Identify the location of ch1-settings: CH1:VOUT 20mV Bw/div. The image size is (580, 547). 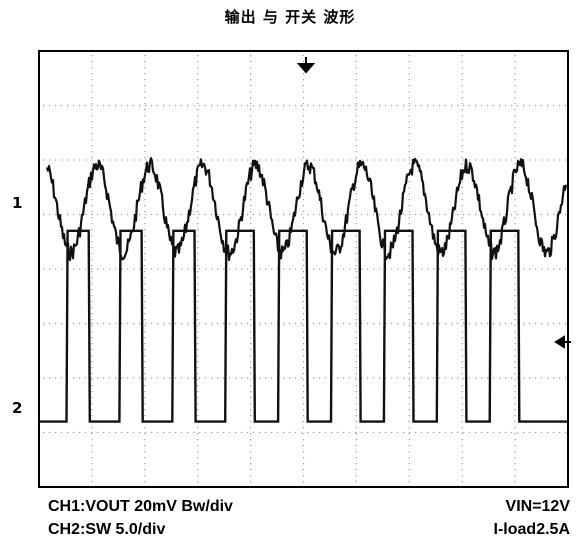
(140, 506).